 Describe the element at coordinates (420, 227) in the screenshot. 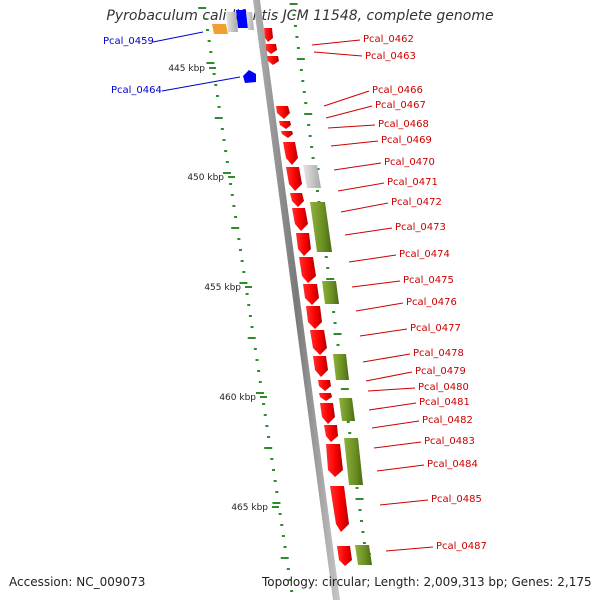

I see `gene-label: Pcal_0473` at that location.